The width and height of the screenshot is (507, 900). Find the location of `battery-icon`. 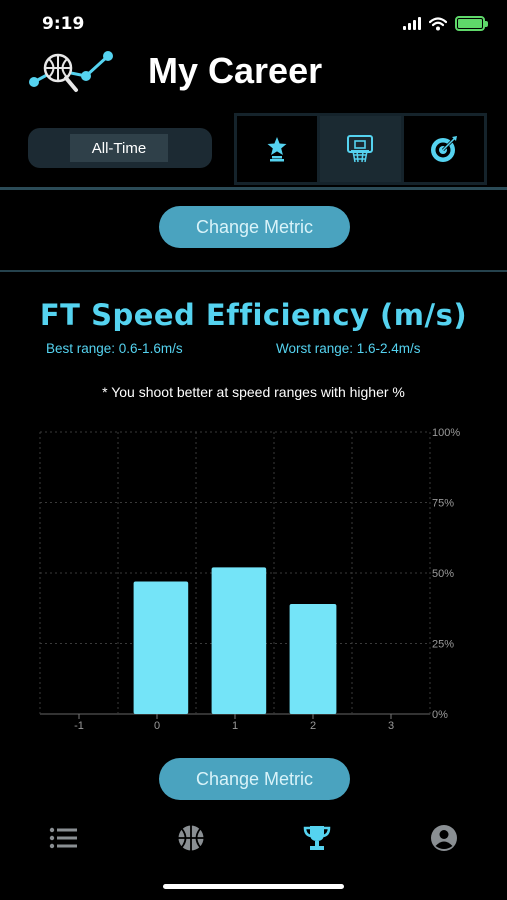

battery-icon is located at coordinates (471, 23).